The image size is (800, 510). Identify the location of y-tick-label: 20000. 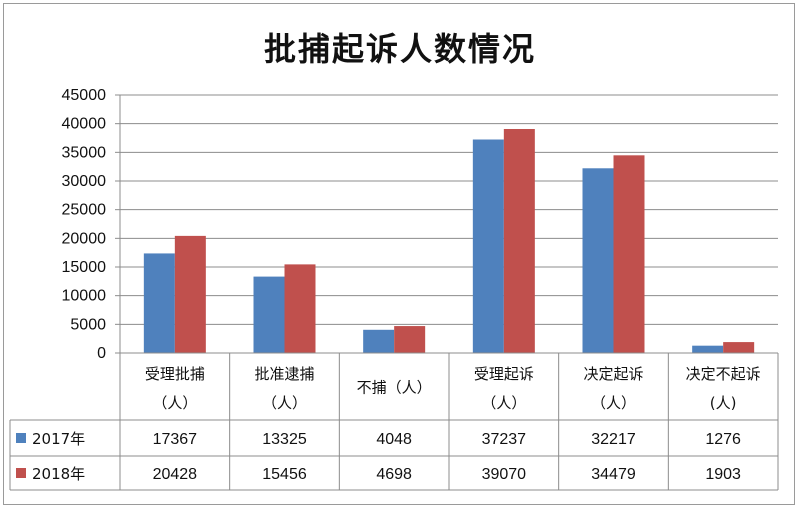
(84, 238).